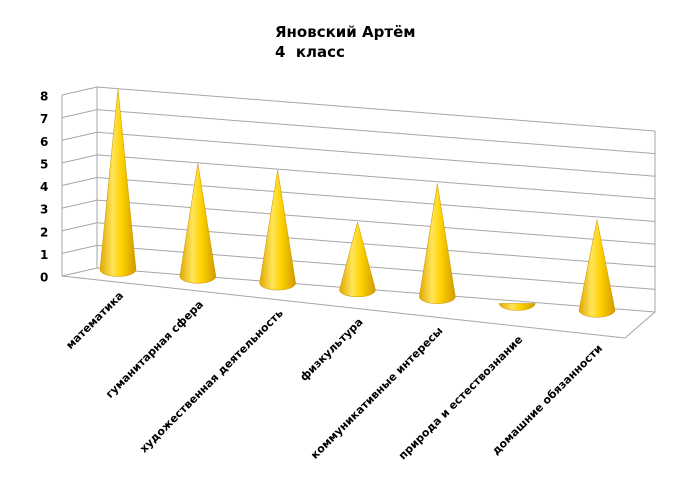 This screenshot has height=479, width=698. I want to click on x-tick-label: физкультура, so click(331, 349).